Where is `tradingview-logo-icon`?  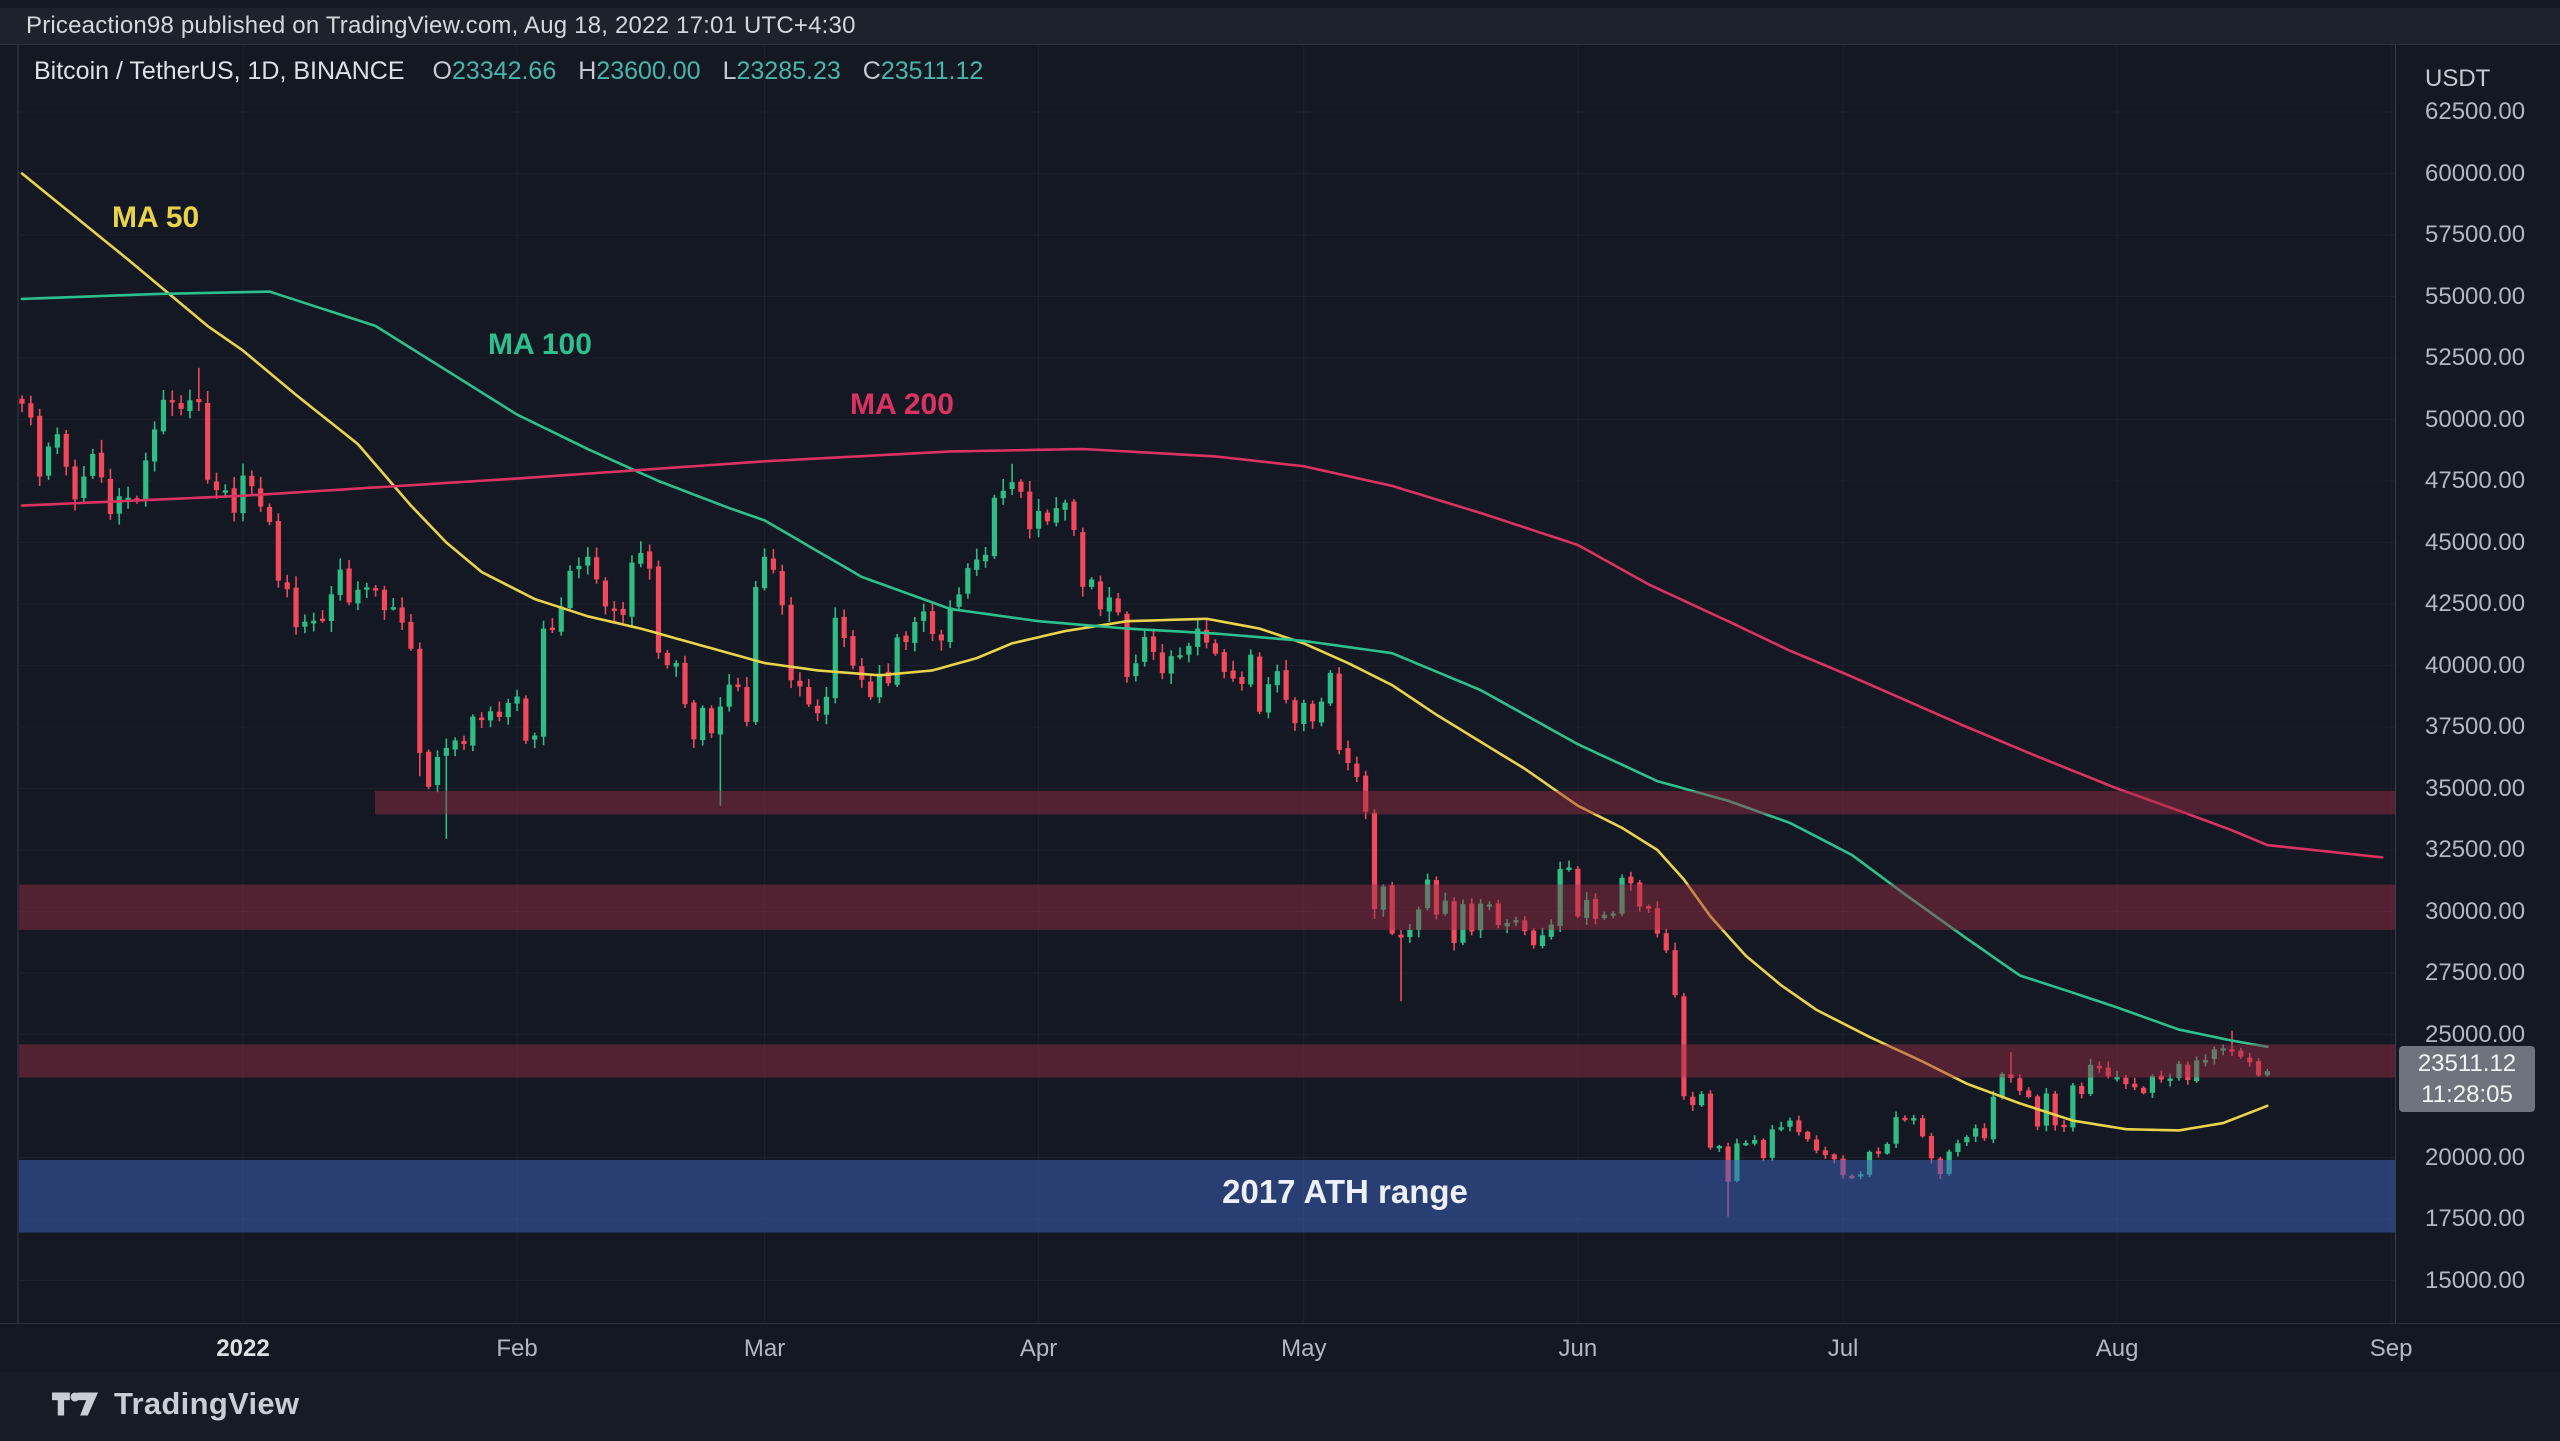
tradingview-logo-icon is located at coordinates (75, 1404).